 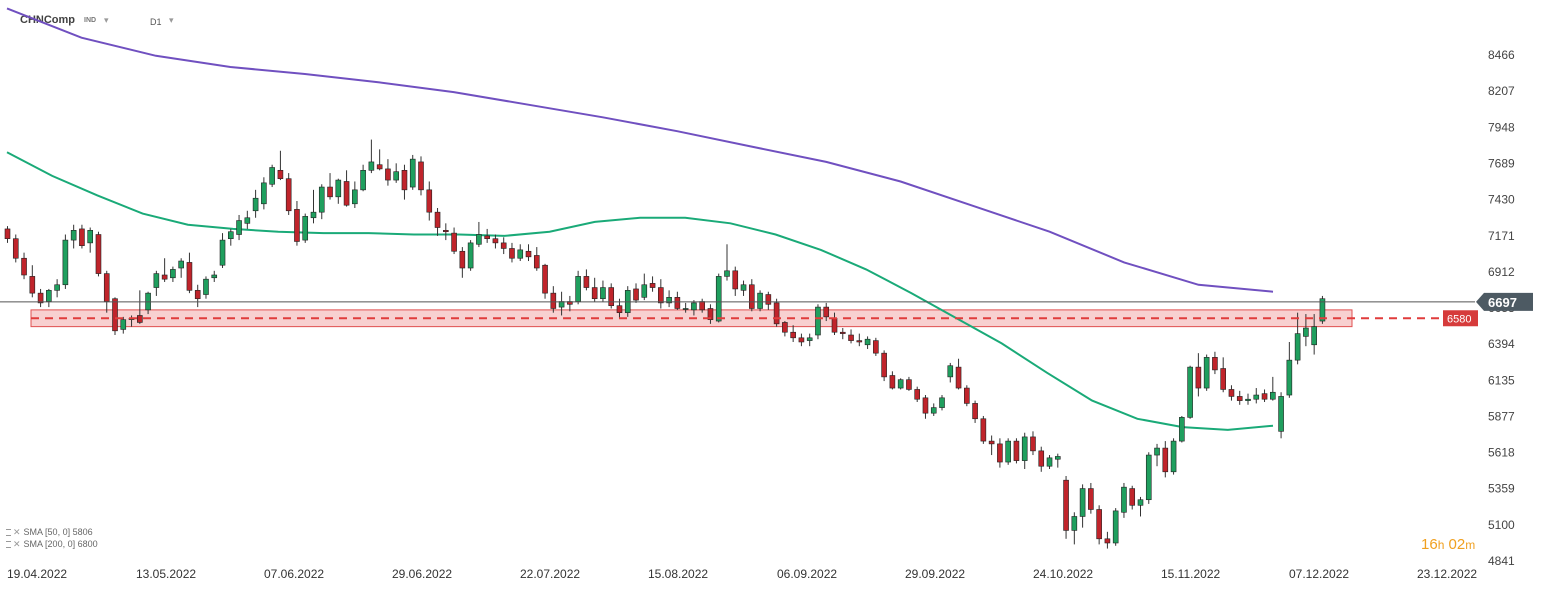 What do you see at coordinates (1501, 561) in the screenshot?
I see `y-tick-label: 4841` at bounding box center [1501, 561].